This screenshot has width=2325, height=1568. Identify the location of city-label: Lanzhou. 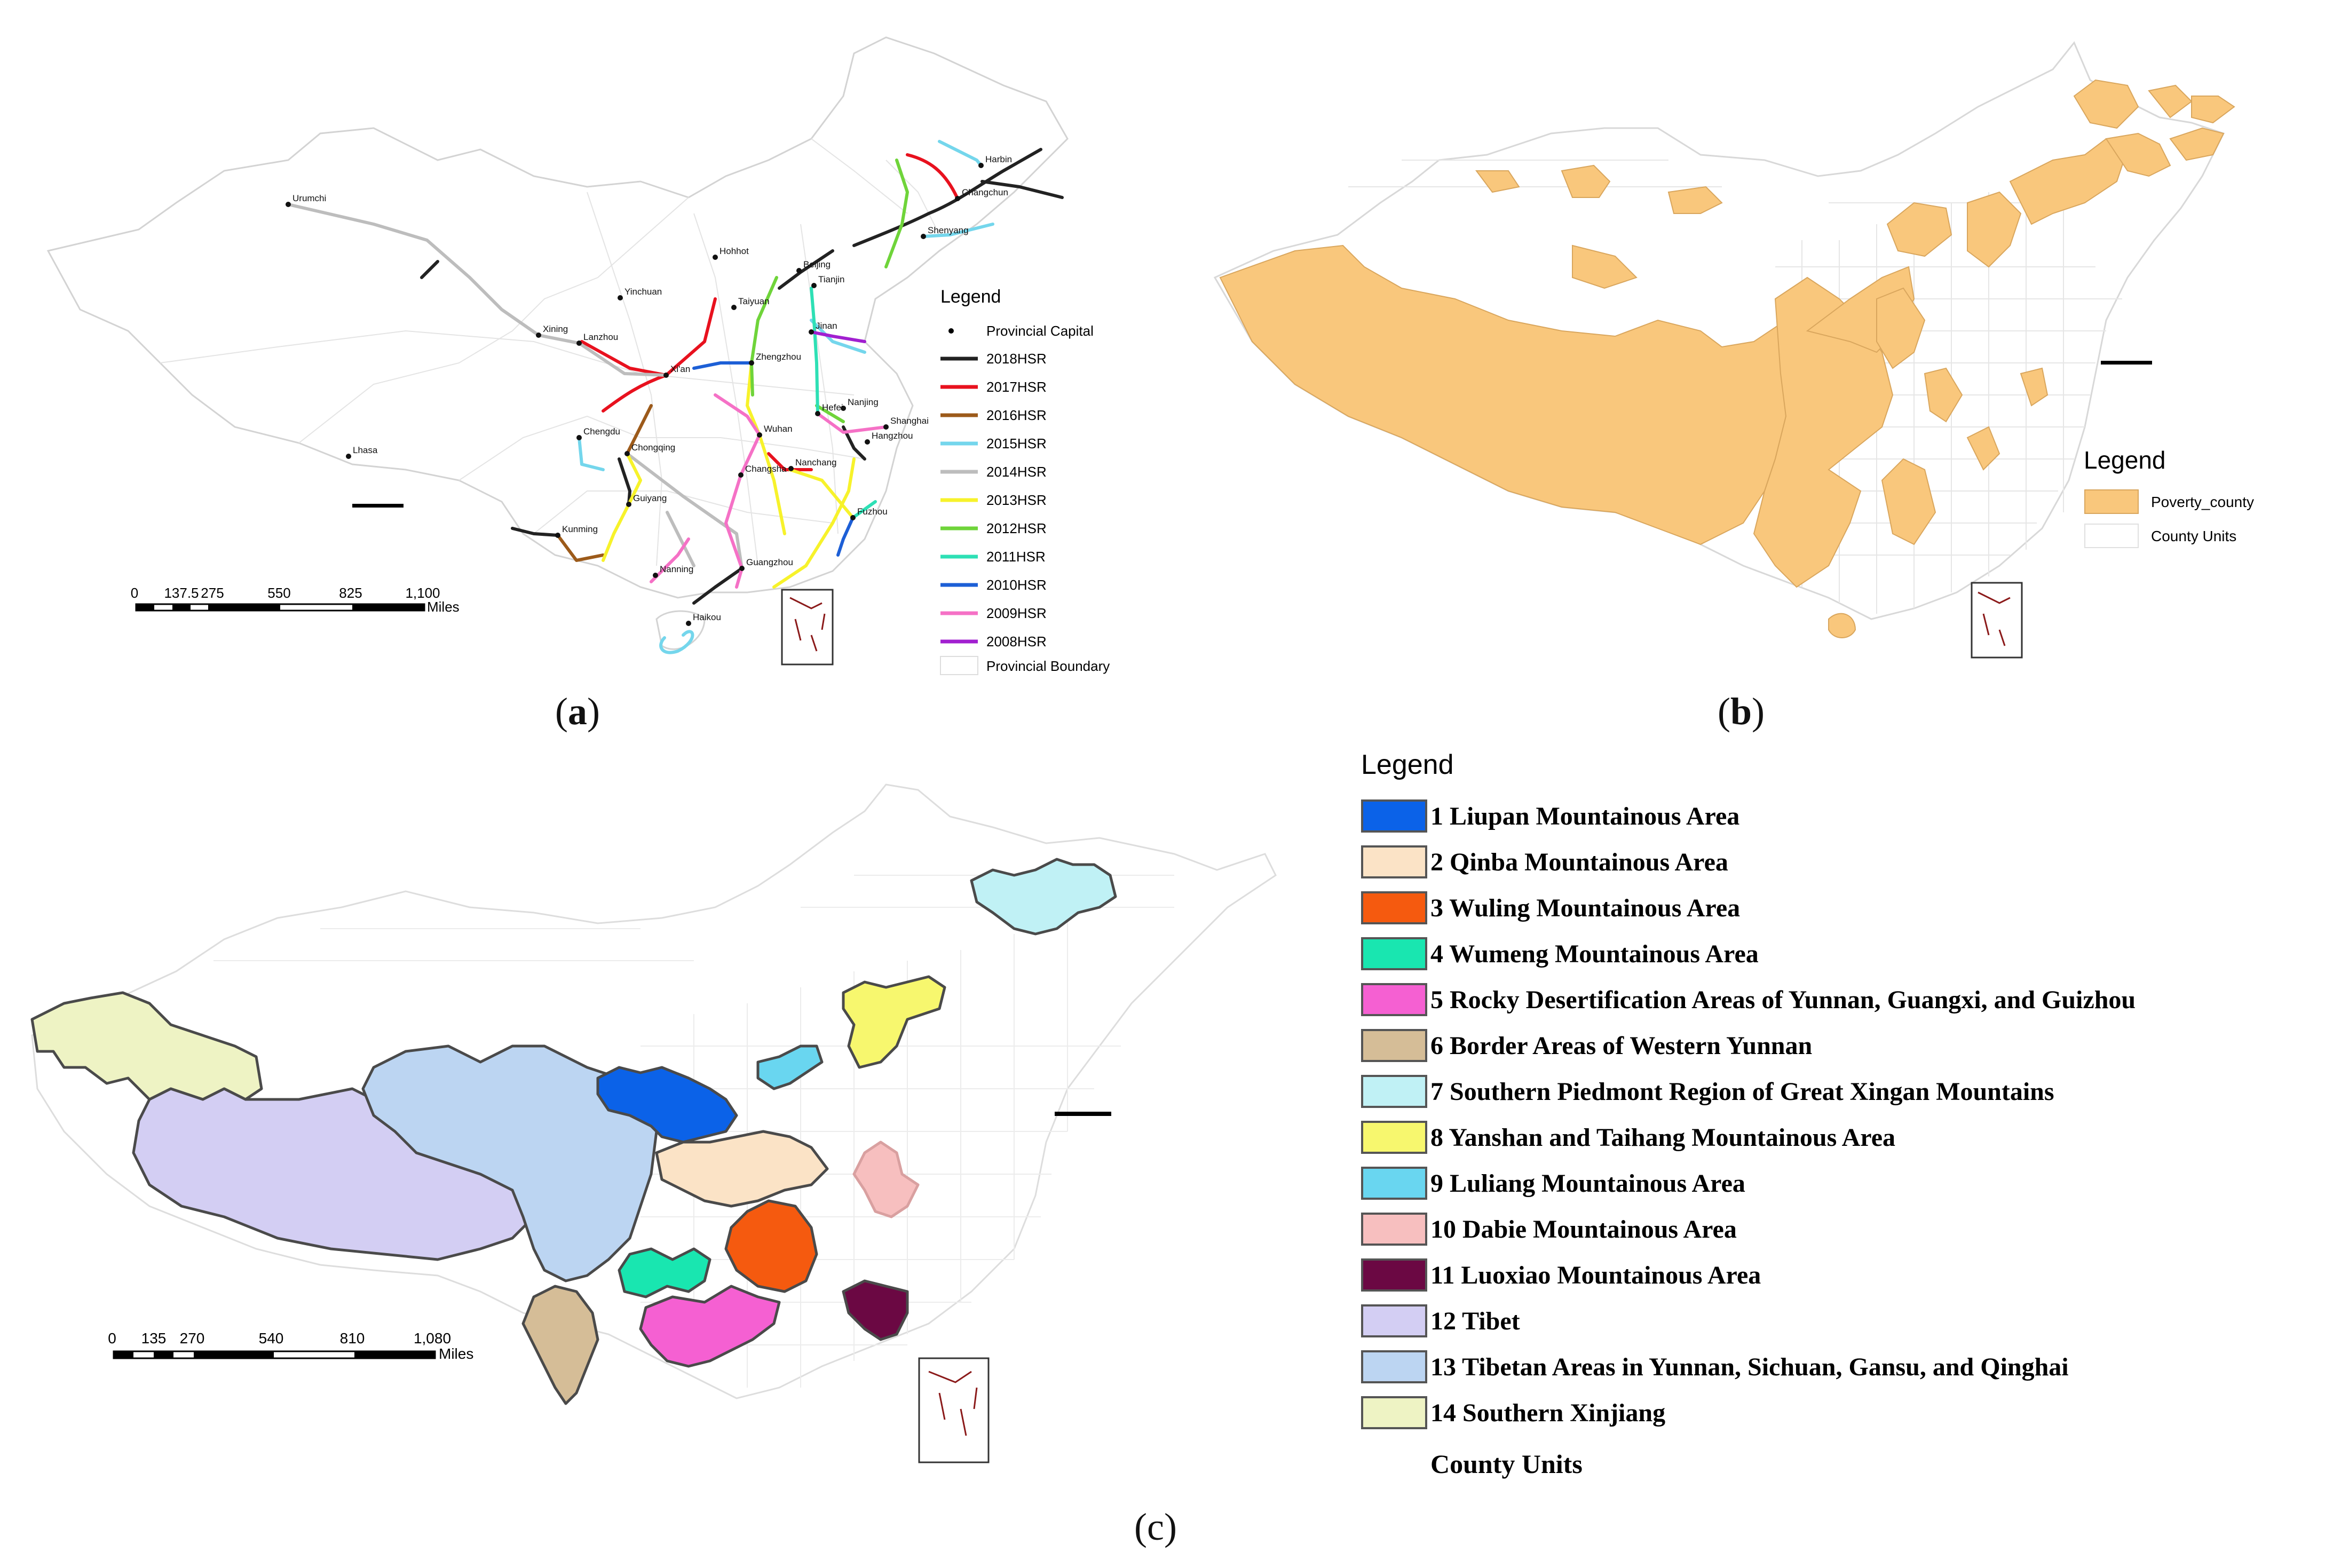
(600, 337).